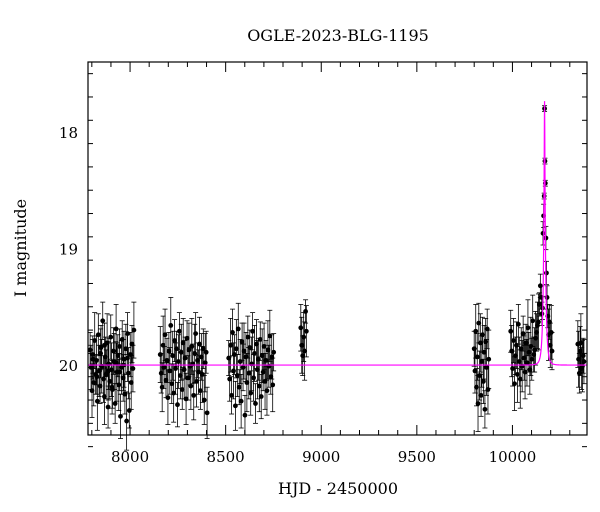 The height and width of the screenshot is (512, 600). Describe the element at coordinates (130, 457) in the screenshot. I see `x-tick-label: 8000` at that location.